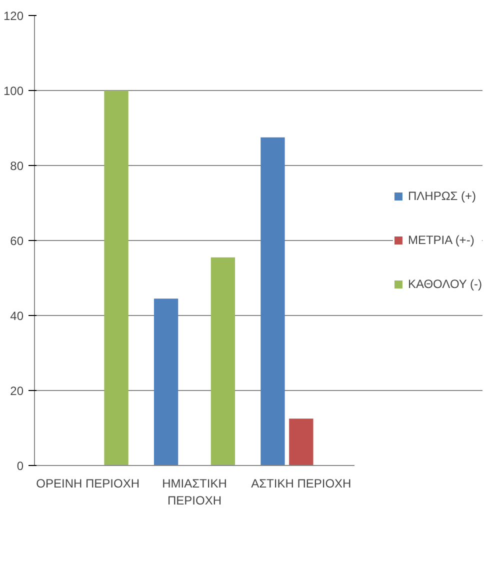 The image size is (492, 579). I want to click on legend-label: ΠΛΗΡΩΣ (+), so click(442, 196).